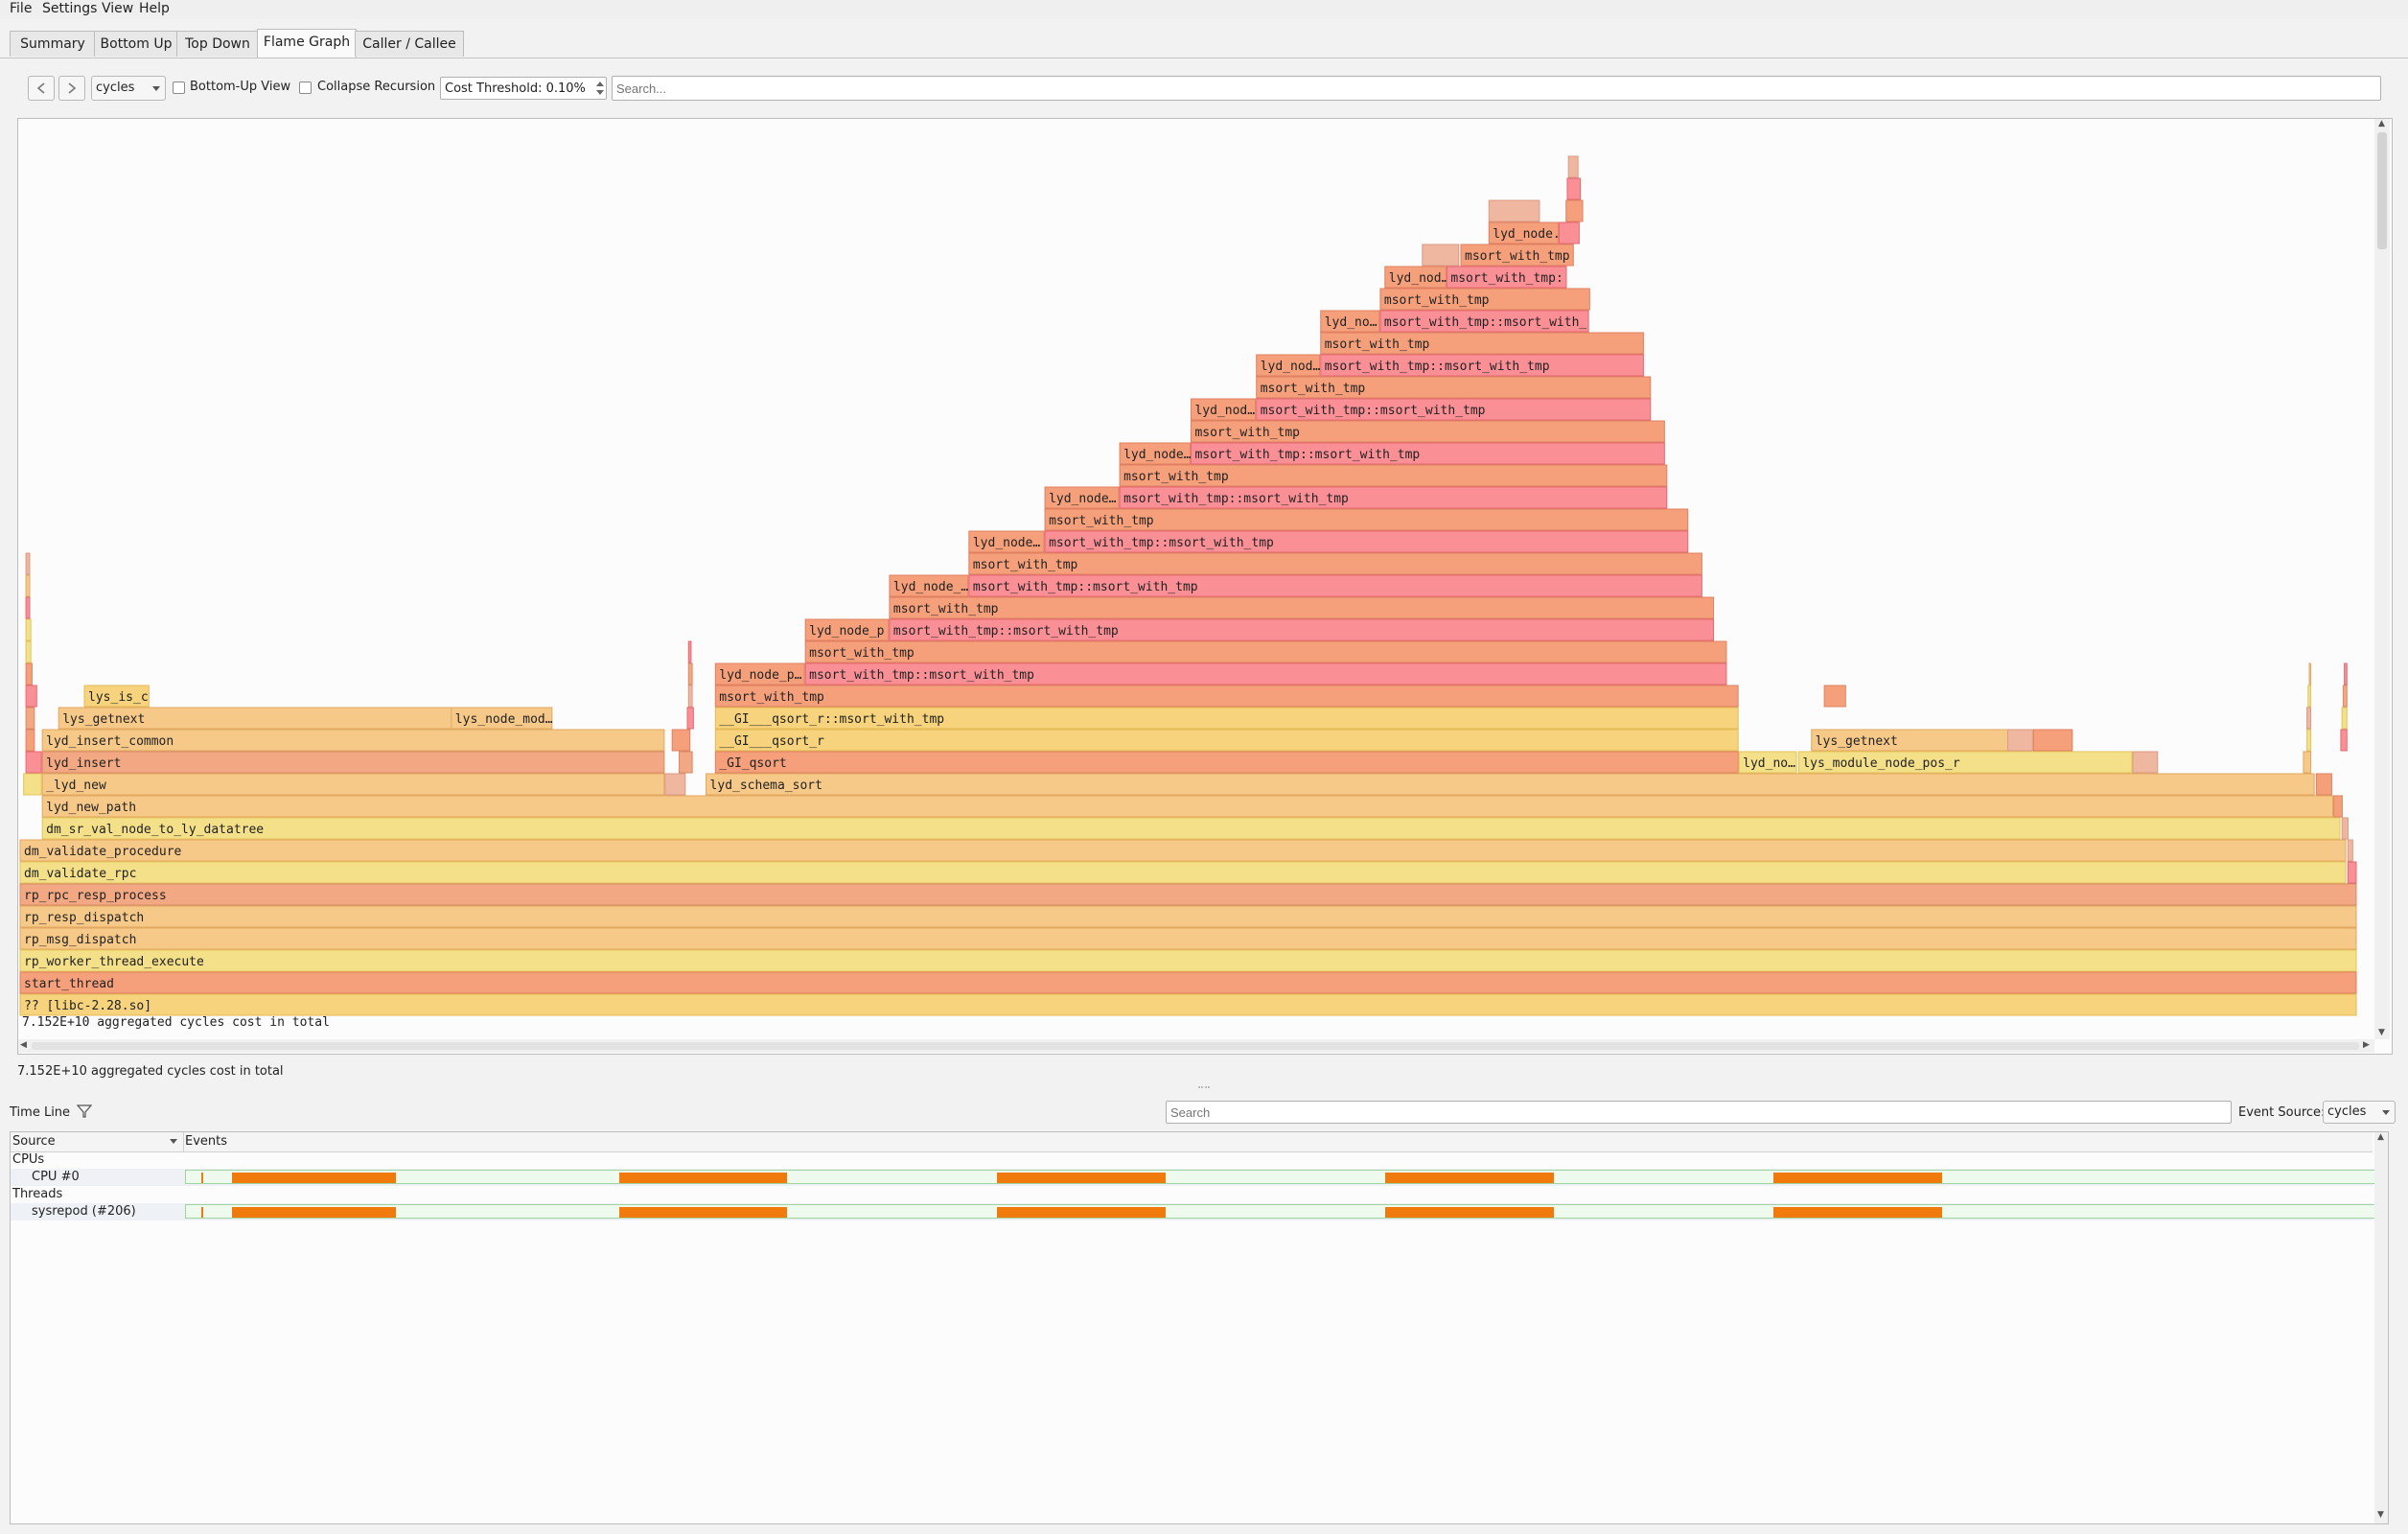  What do you see at coordinates (173, 1142) in the screenshot?
I see `sort-indicator-icon` at bounding box center [173, 1142].